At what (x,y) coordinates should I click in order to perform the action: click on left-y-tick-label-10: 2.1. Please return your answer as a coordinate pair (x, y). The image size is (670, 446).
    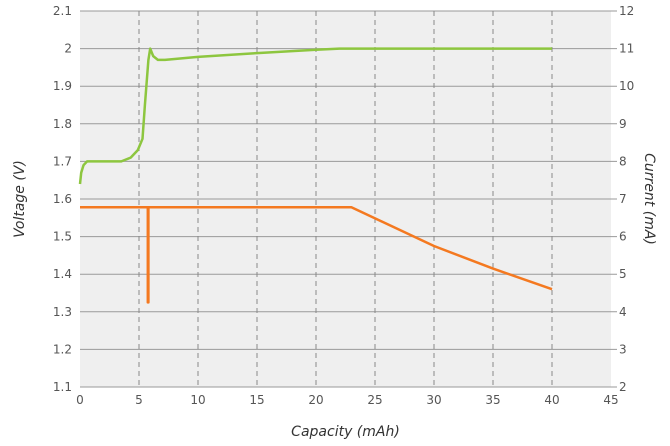
    Looking at the image, I should click on (62, 11).